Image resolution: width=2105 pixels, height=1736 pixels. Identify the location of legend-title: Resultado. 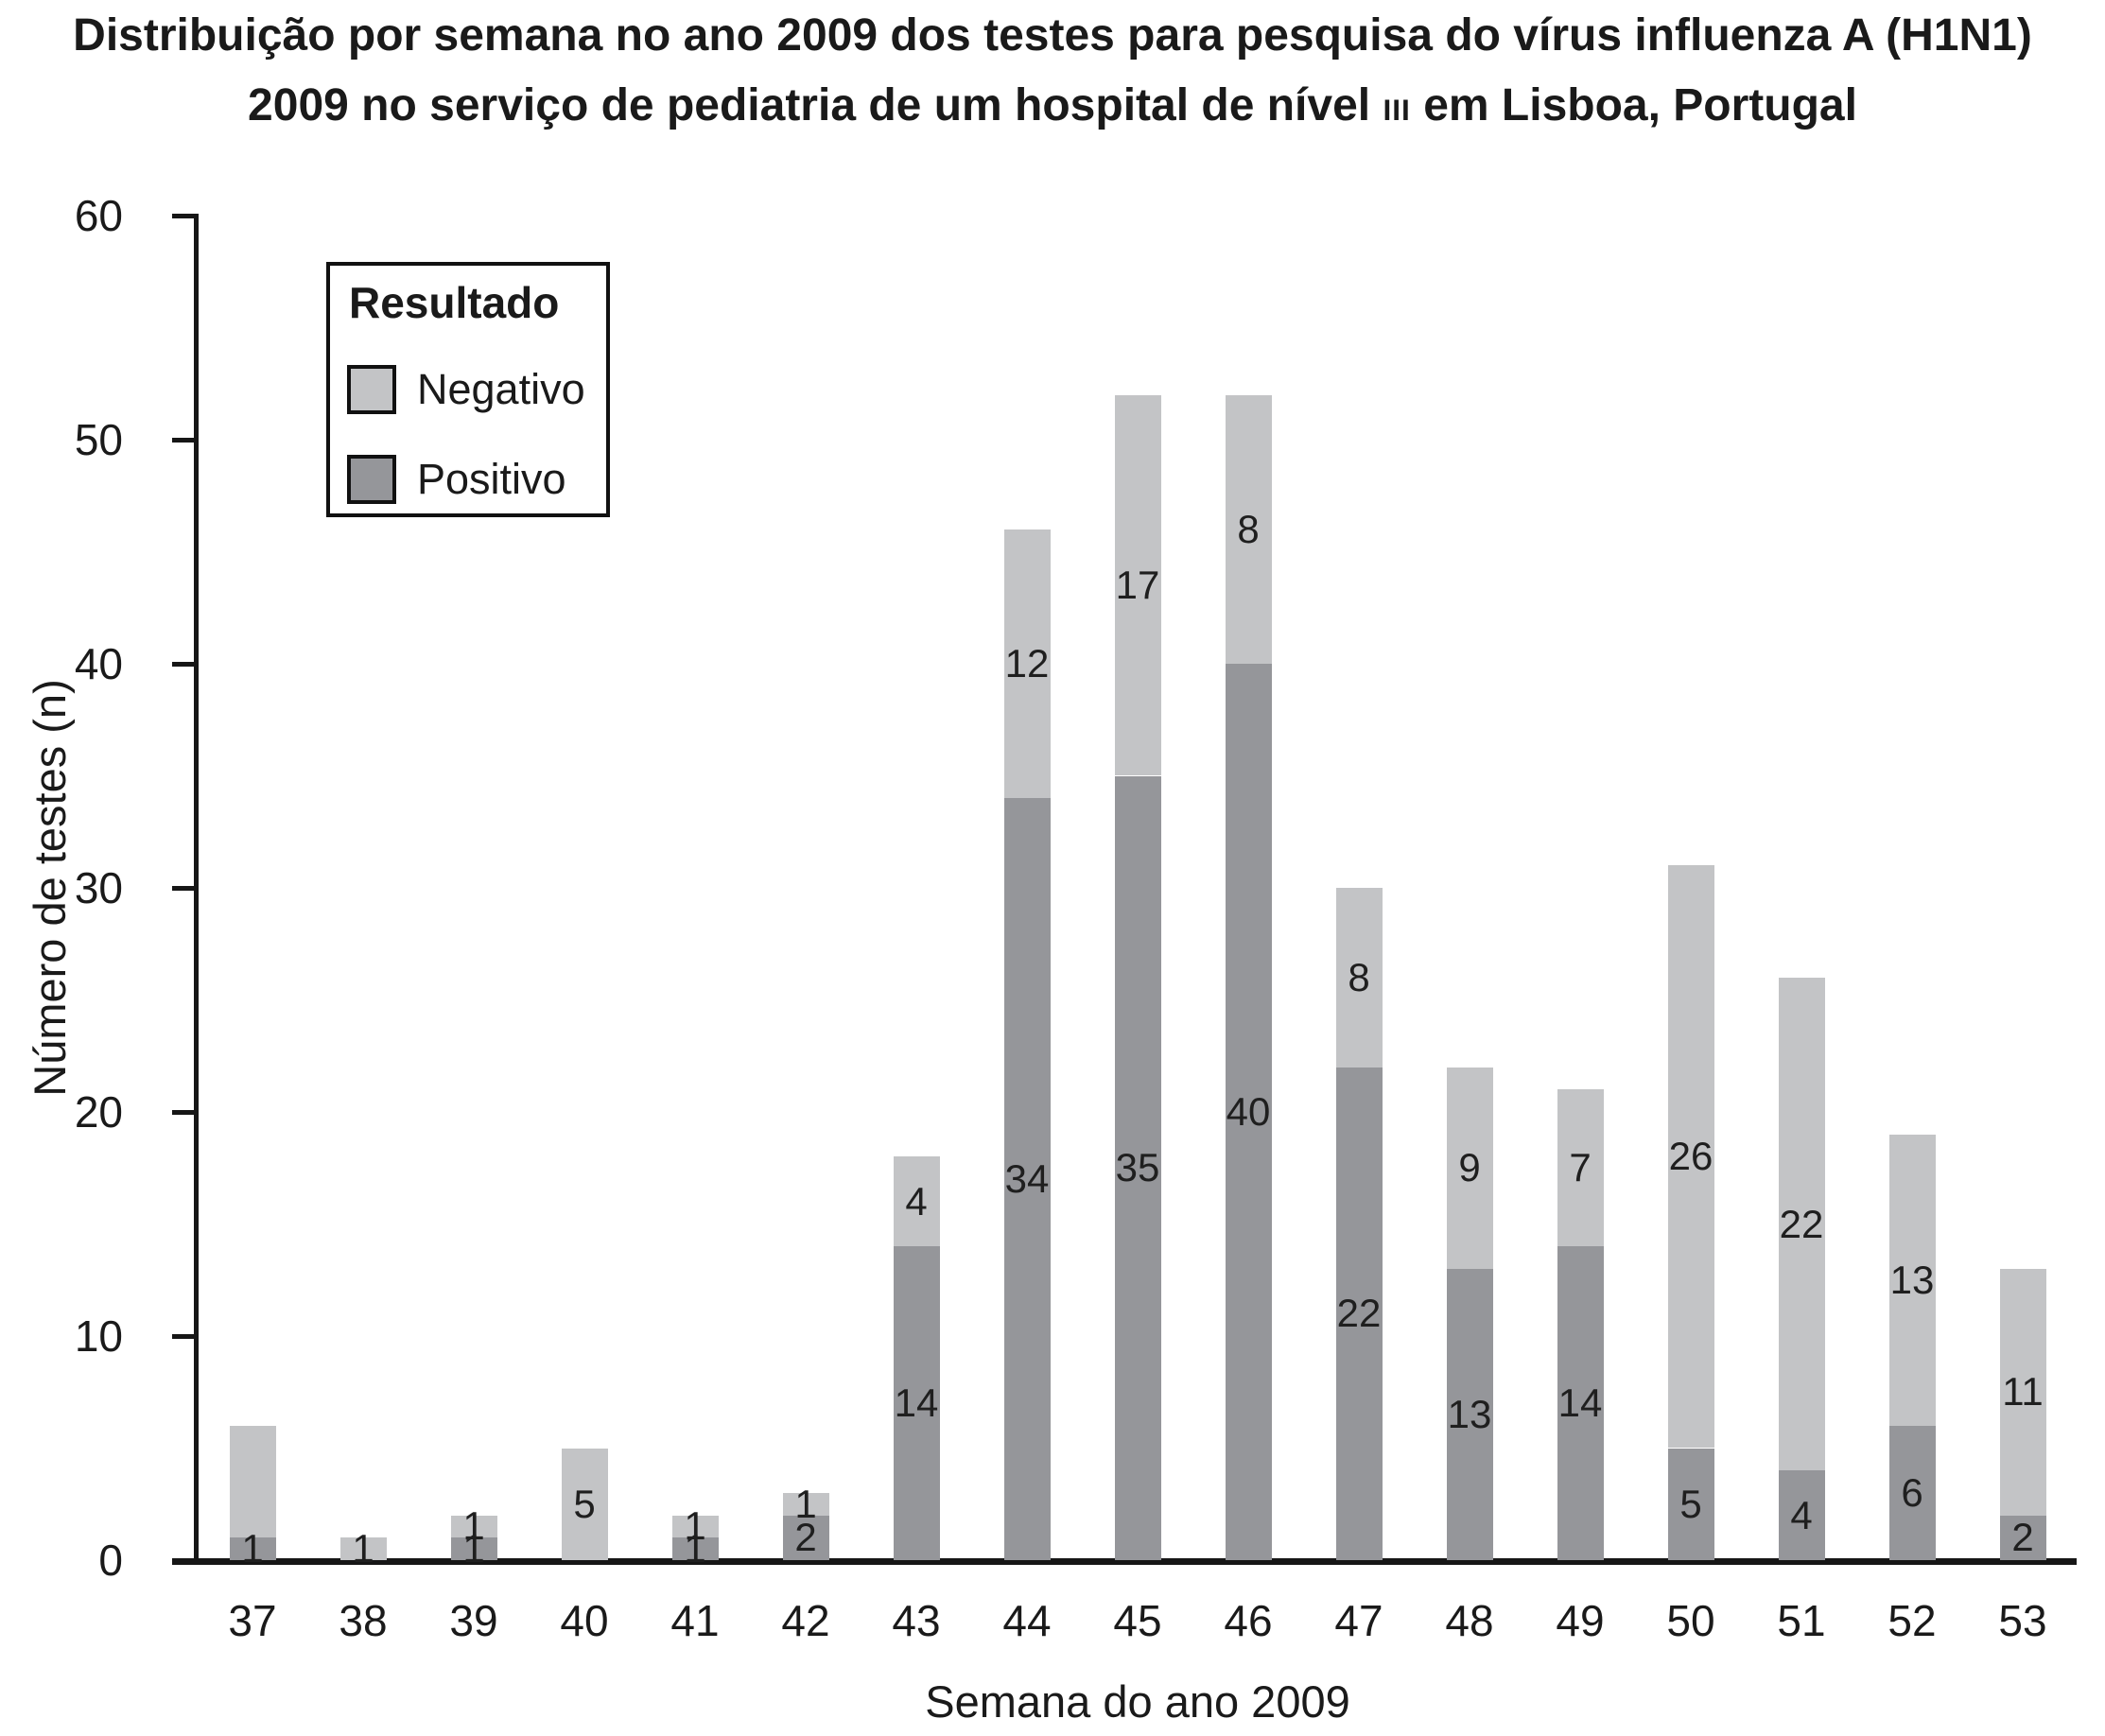
(454, 302).